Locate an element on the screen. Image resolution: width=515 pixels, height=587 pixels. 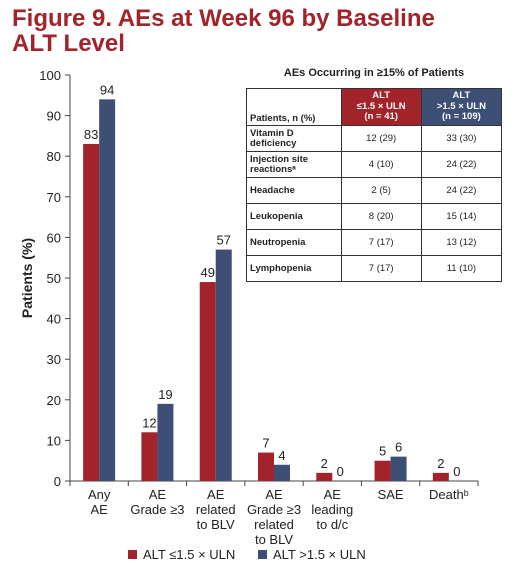
header-line: >1.5 × ULN is located at coordinates (461, 106).